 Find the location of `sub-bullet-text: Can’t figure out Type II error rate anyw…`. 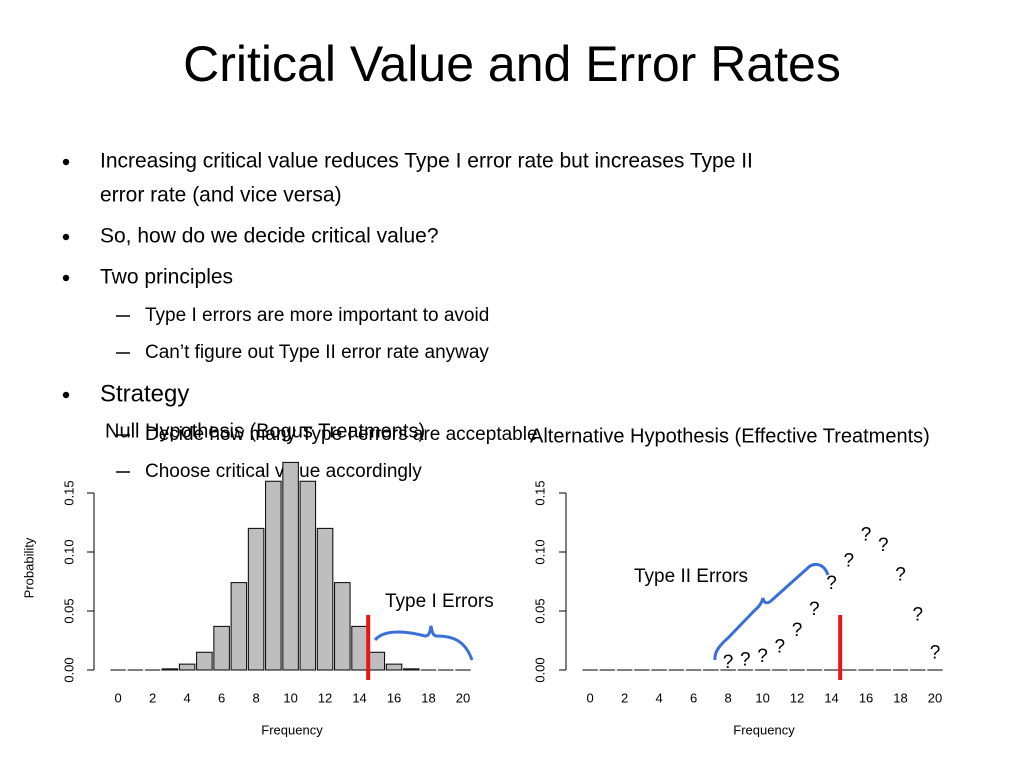

sub-bullet-text: Can’t figure out Type II error rate anyw… is located at coordinates (317, 352).